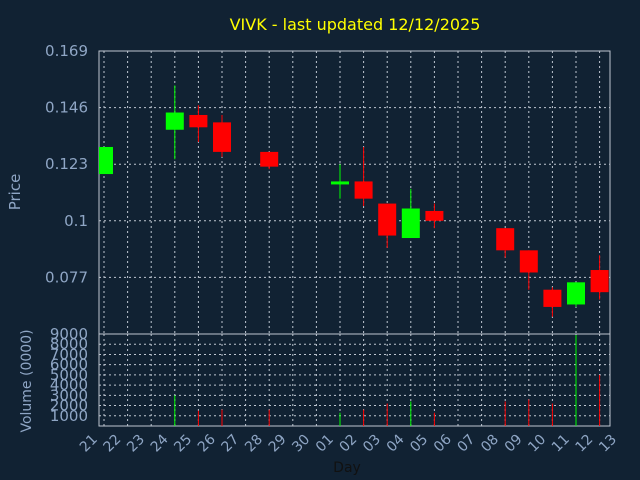  Describe the element at coordinates (69, 416) in the screenshot. I see `volume-tick-label: 1000` at that location.